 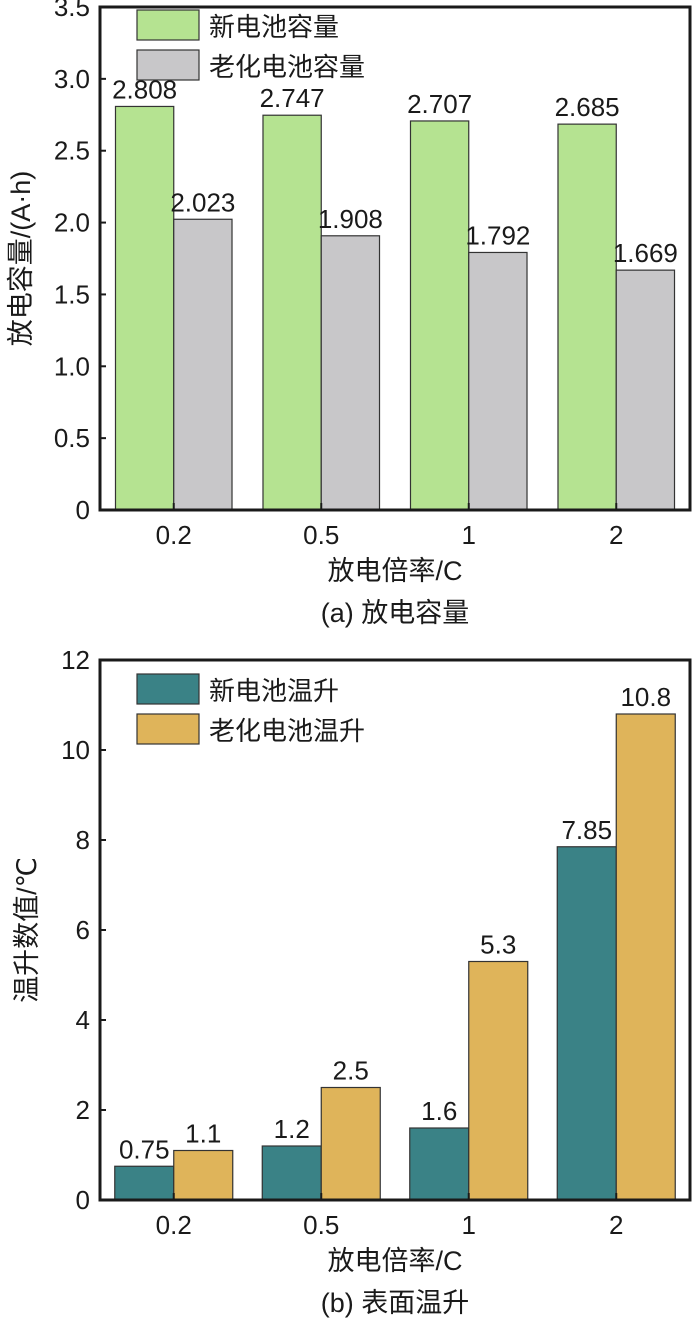 What do you see at coordinates (72, 294) in the screenshot?
I see `chart-a-y-tick-label: 1.5` at bounding box center [72, 294].